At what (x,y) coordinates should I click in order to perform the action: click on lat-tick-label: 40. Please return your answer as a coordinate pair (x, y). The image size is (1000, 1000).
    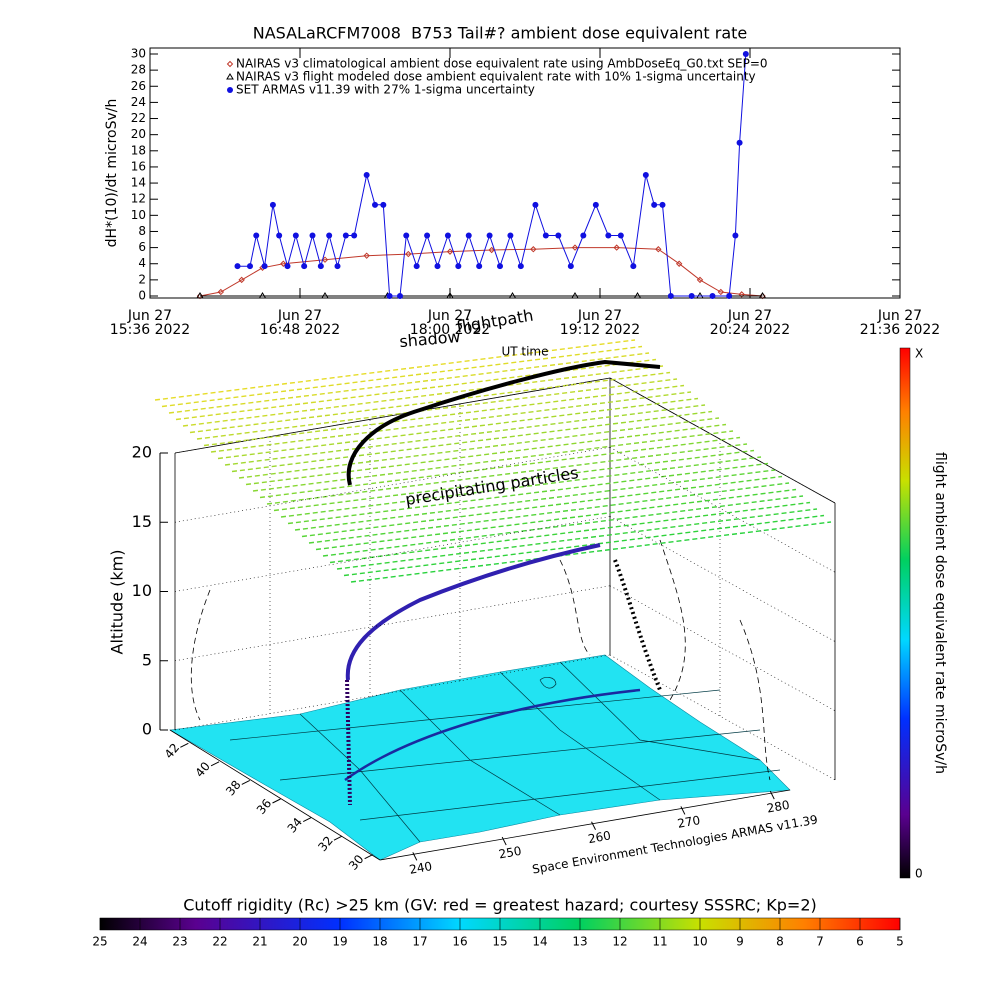
    Looking at the image, I should click on (202, 769).